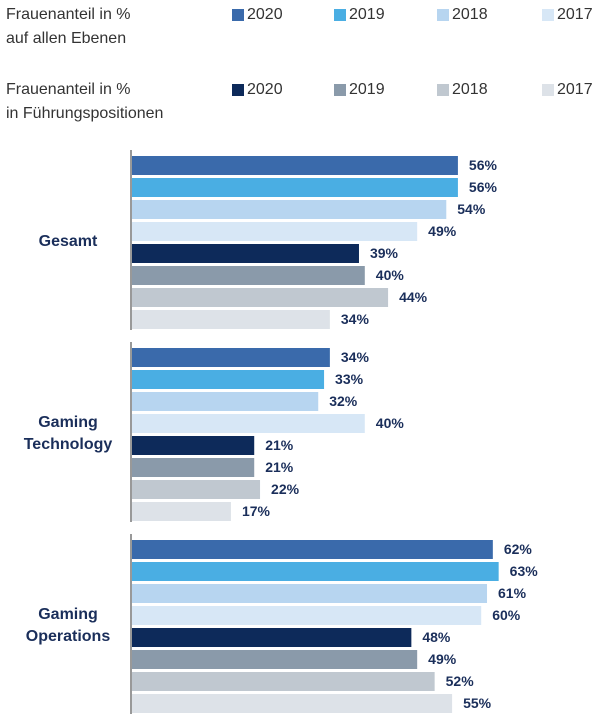 The width and height of the screenshot is (598, 718). I want to click on value-label: 39%, so click(384, 253).